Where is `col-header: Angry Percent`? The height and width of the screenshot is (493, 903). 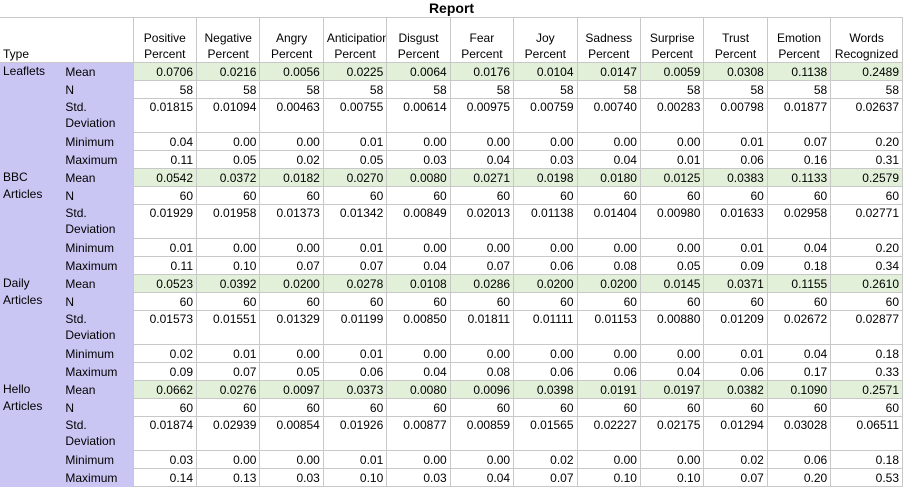 col-header: Angry Percent is located at coordinates (291, 40).